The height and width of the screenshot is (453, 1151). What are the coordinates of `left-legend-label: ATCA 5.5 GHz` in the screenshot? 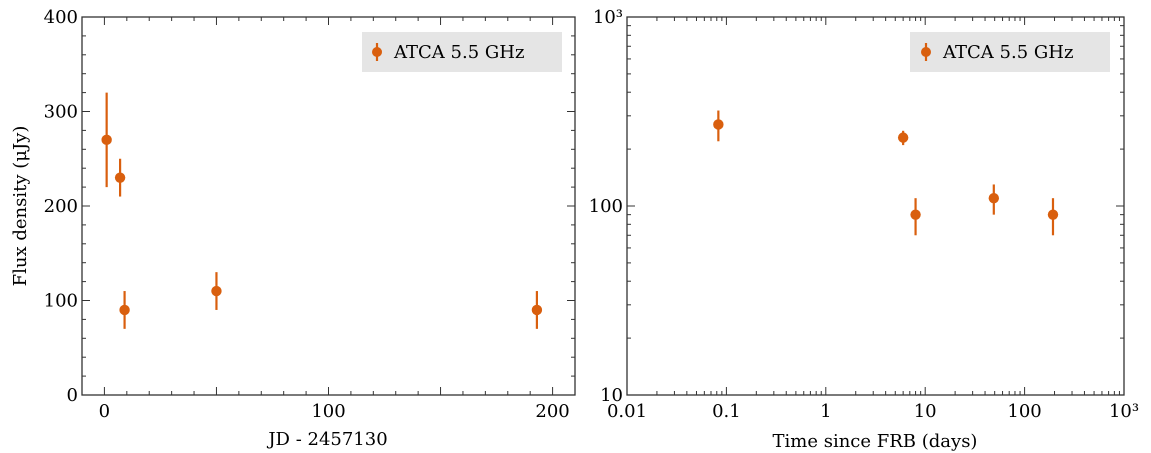 It's located at (458, 52).